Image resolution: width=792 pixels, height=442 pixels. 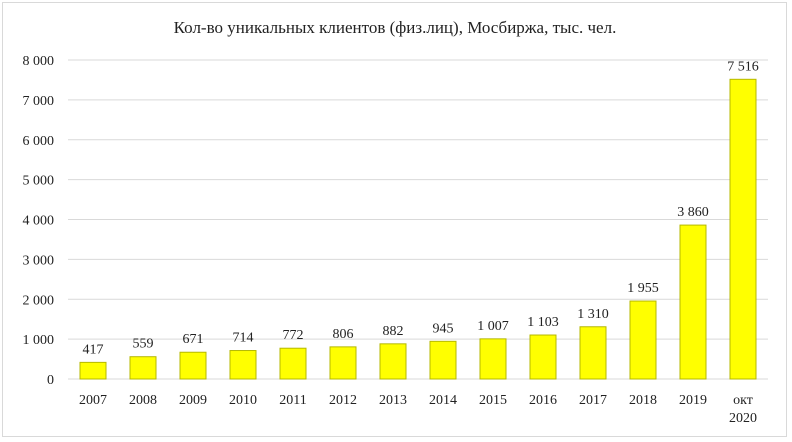 I want to click on x-tick-label: 2010, so click(x=243, y=400).